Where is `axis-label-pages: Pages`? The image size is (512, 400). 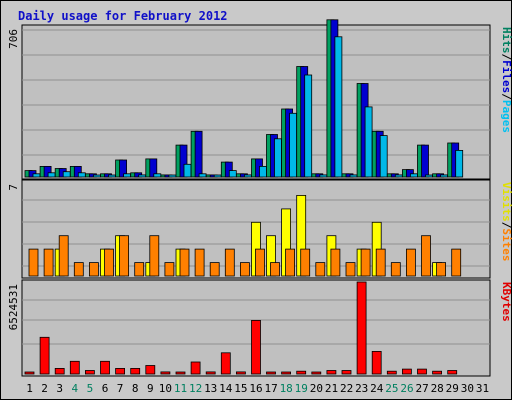 axis-label-pages: Pages is located at coordinates (506, 116).